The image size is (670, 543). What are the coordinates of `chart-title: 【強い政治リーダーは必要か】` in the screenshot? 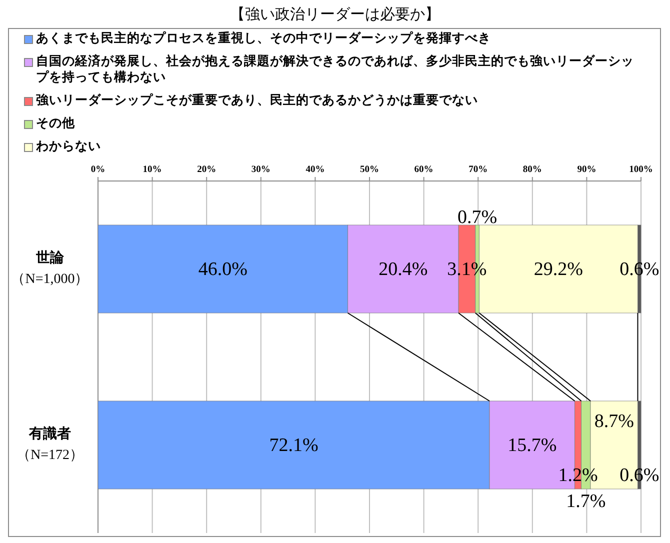 It's located at (335, 14).